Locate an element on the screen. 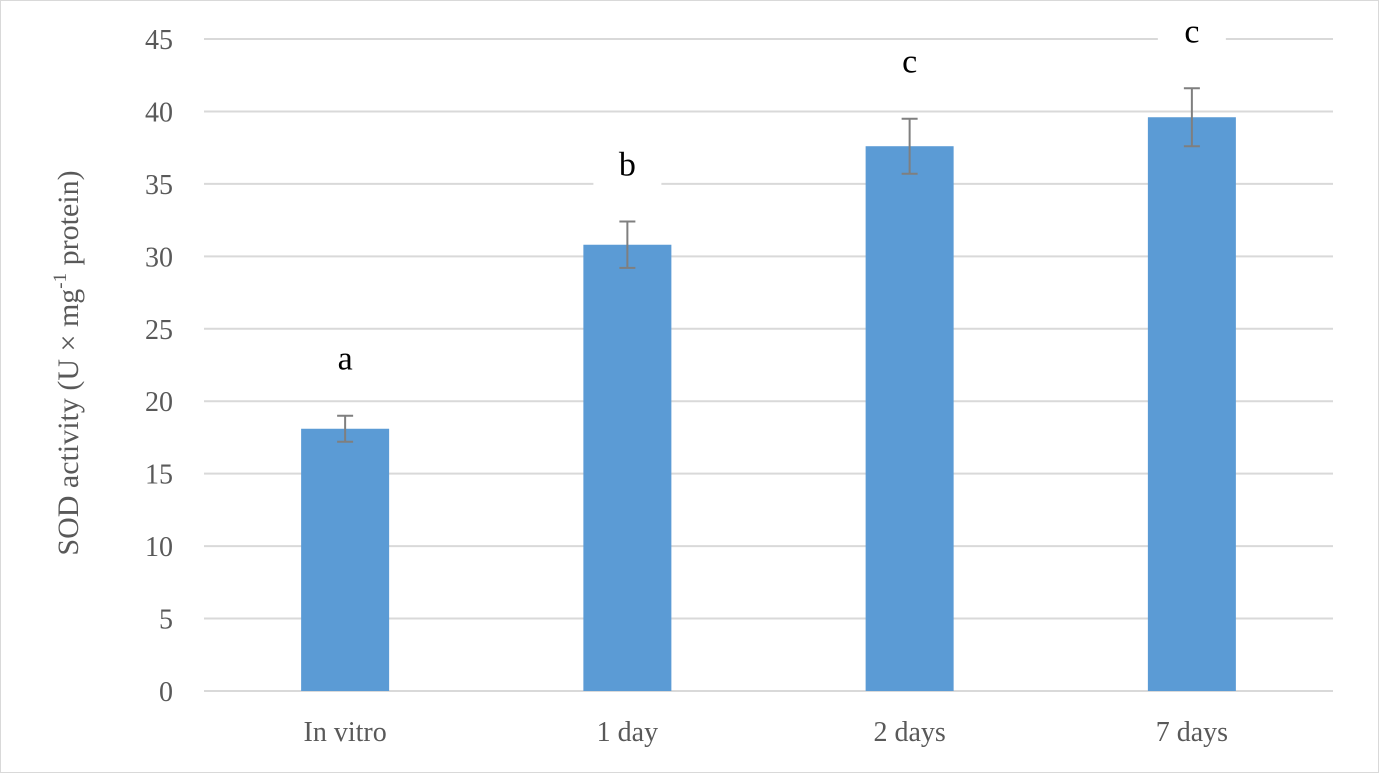 This screenshot has width=1379, height=774. x-tick-label: 7 days is located at coordinates (1192, 732).